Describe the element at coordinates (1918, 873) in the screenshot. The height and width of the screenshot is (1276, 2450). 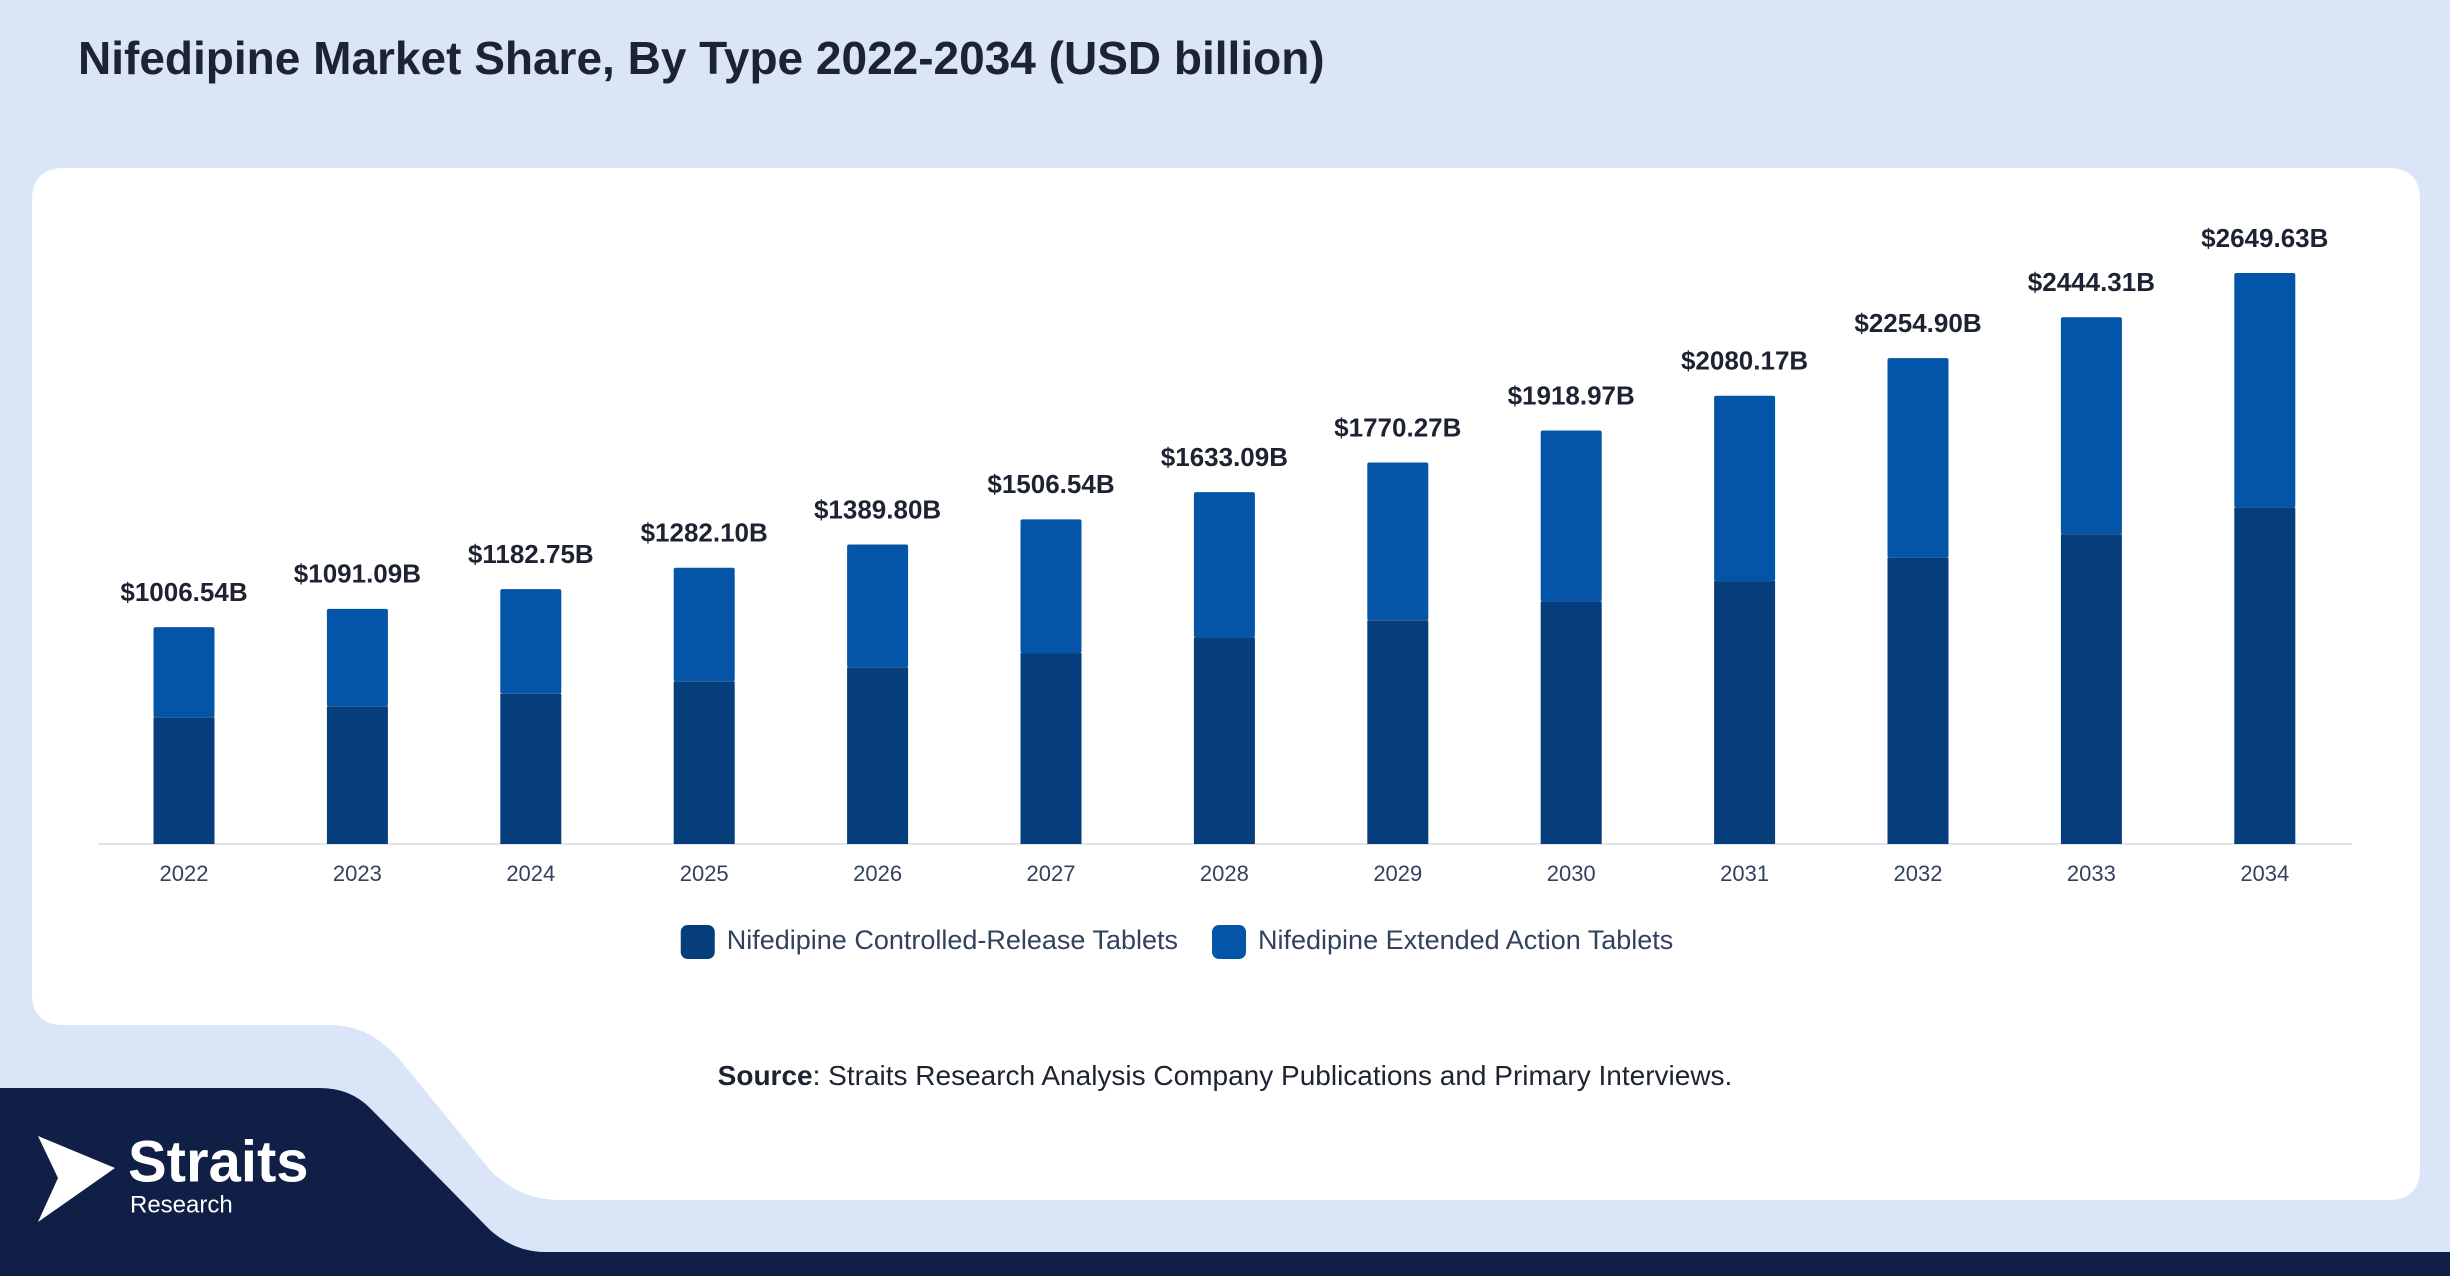
I see `x-tick-label: 2032` at that location.